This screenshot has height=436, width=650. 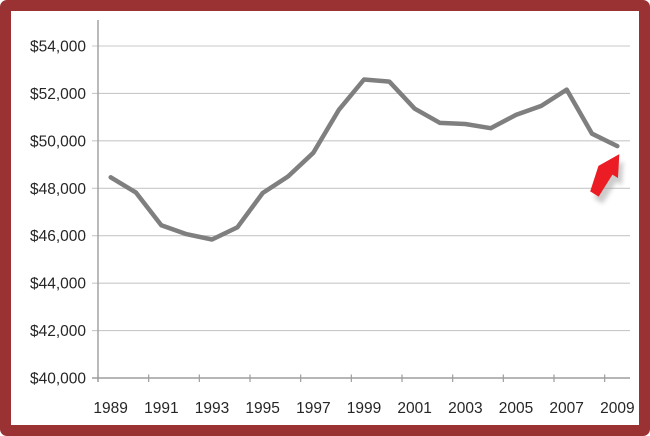 I want to click on x-axis-tick-label: 2001, so click(x=414, y=408).